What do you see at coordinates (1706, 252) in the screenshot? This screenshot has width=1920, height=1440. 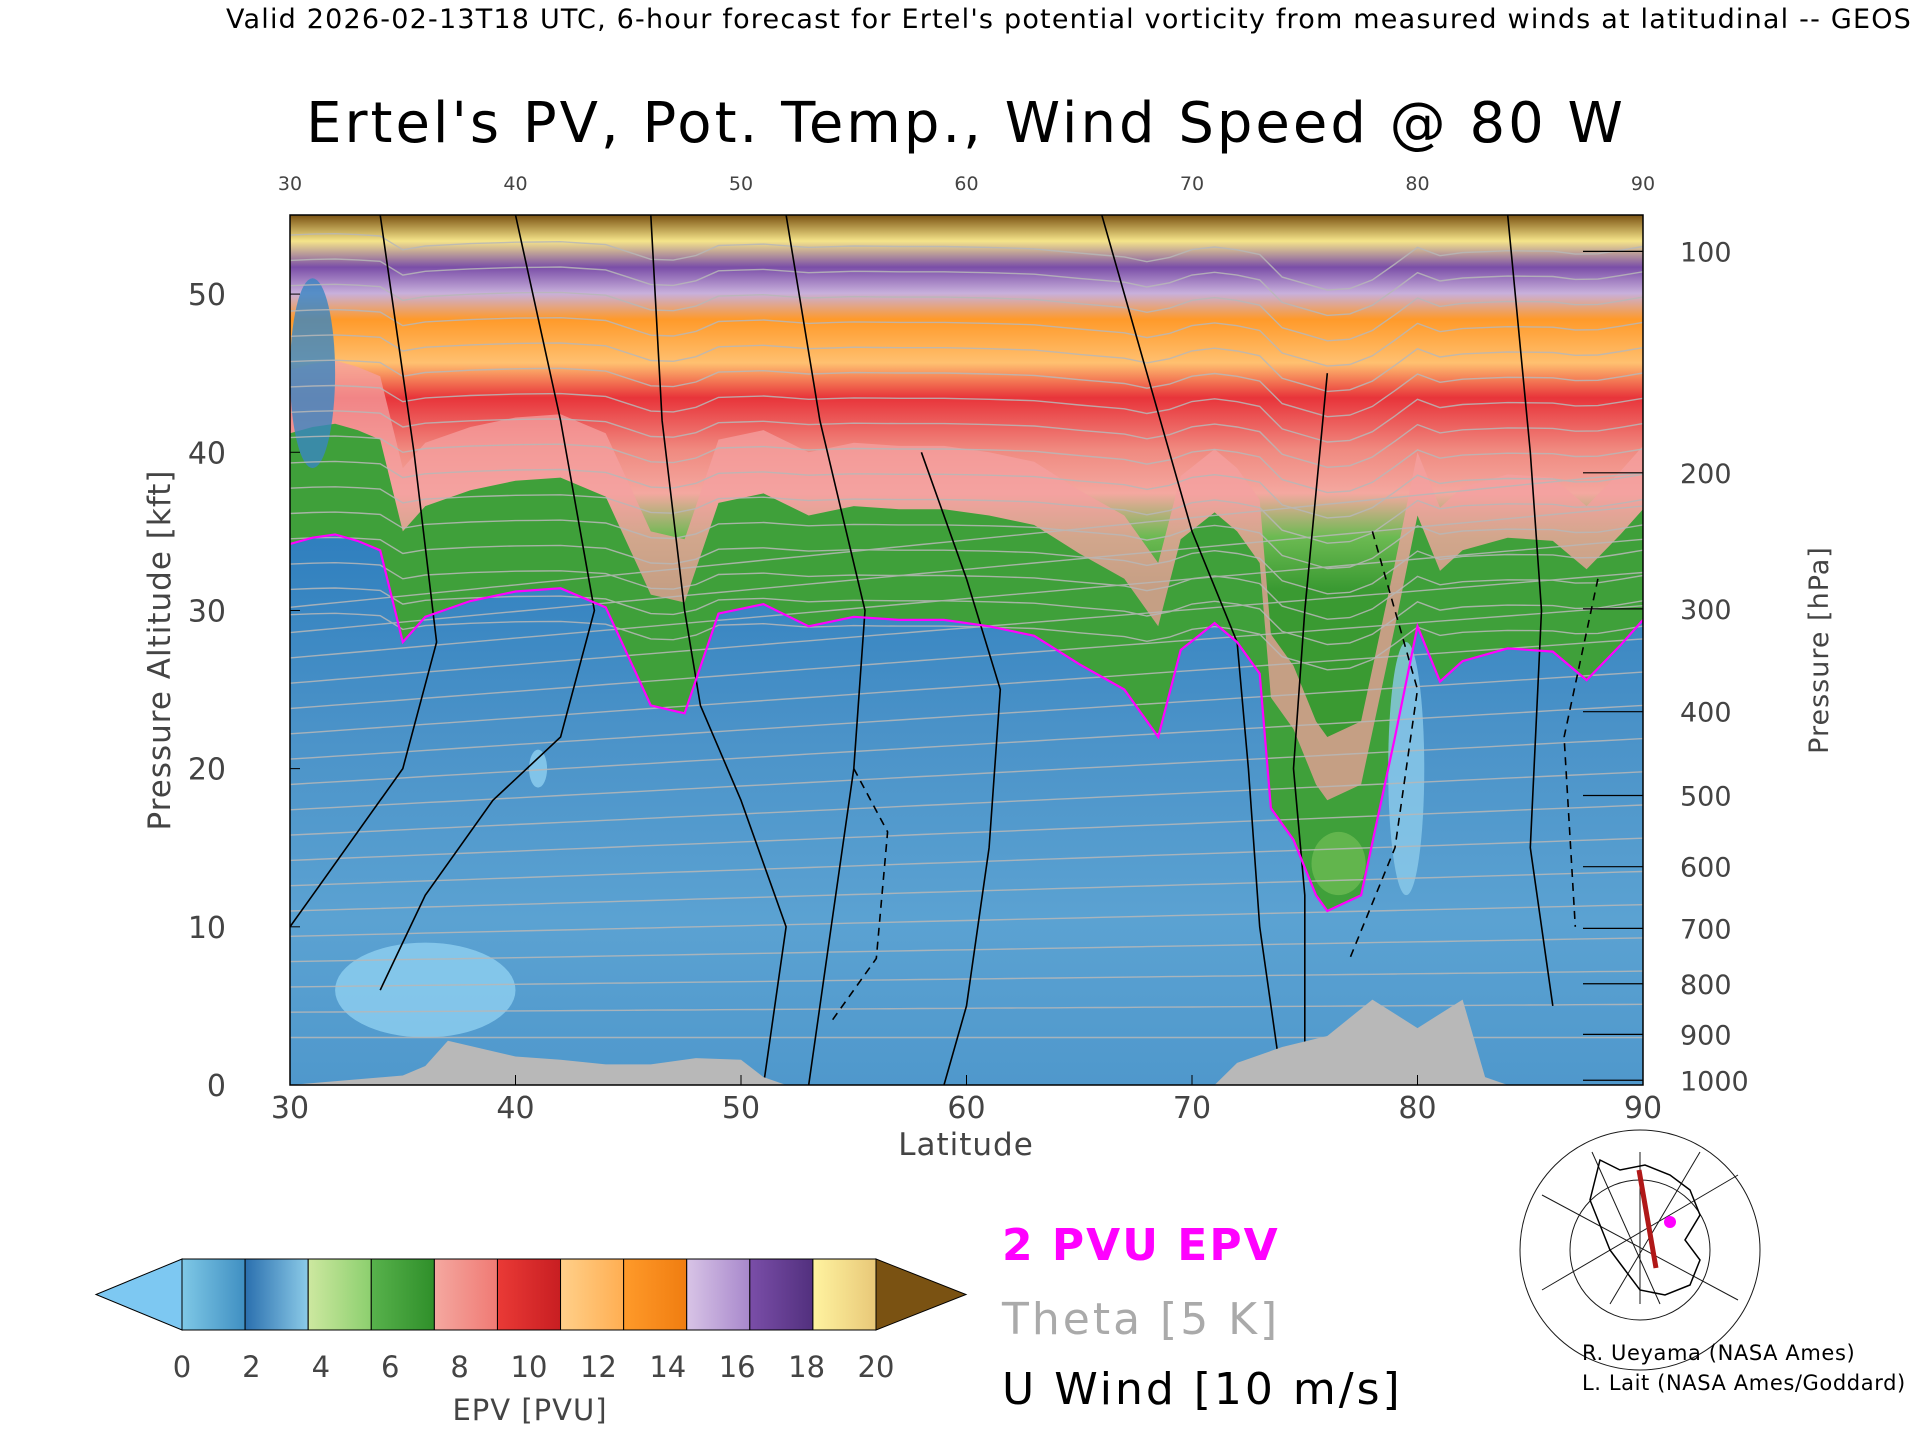 I see `pressure-tick-label: 100` at bounding box center [1706, 252].